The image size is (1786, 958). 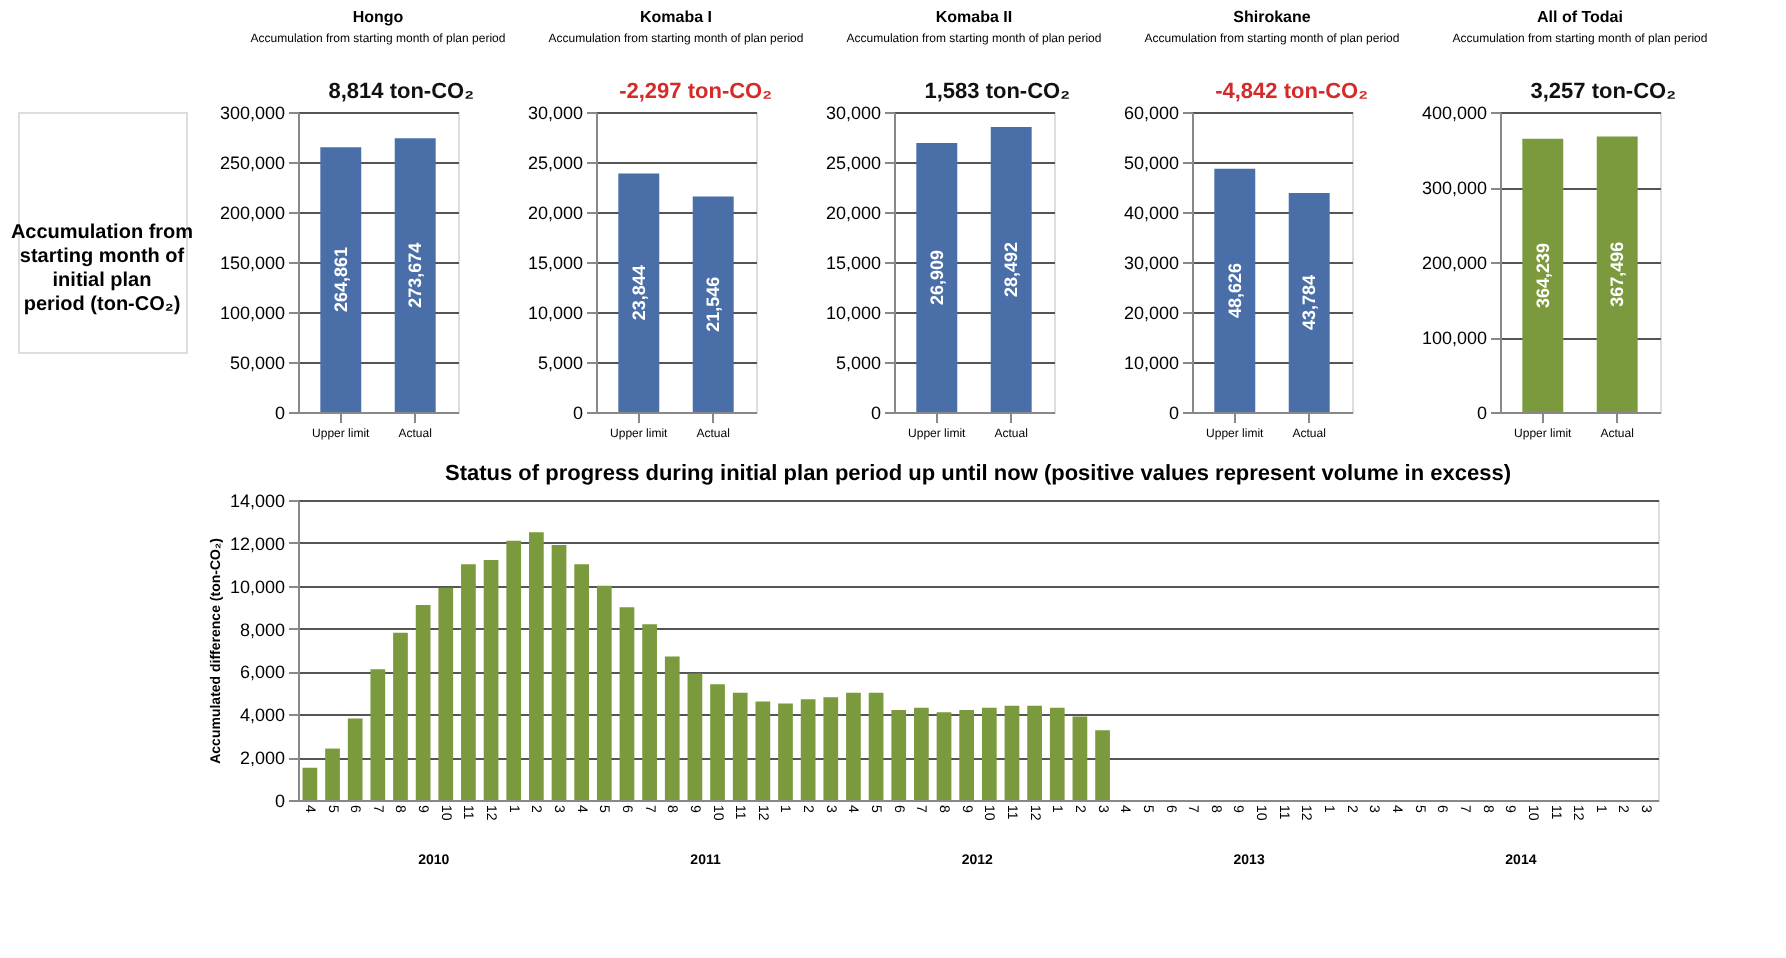 What do you see at coordinates (1292, 92) in the screenshot?
I see `text: -4,842 ton-CO₂` at bounding box center [1292, 92].